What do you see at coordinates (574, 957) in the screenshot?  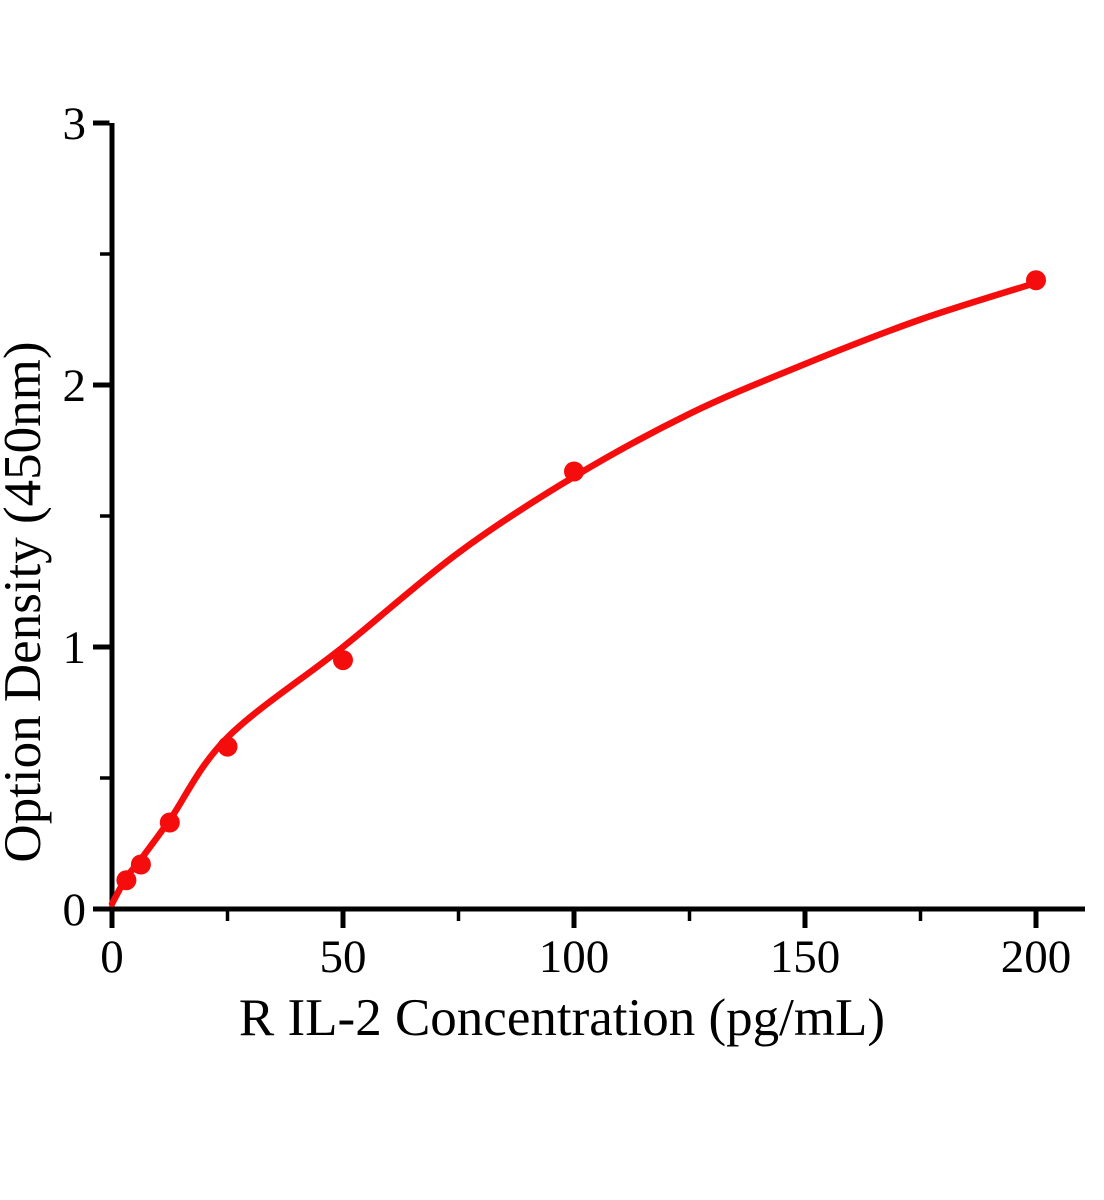 I see `x-tick-label: 100` at bounding box center [574, 957].